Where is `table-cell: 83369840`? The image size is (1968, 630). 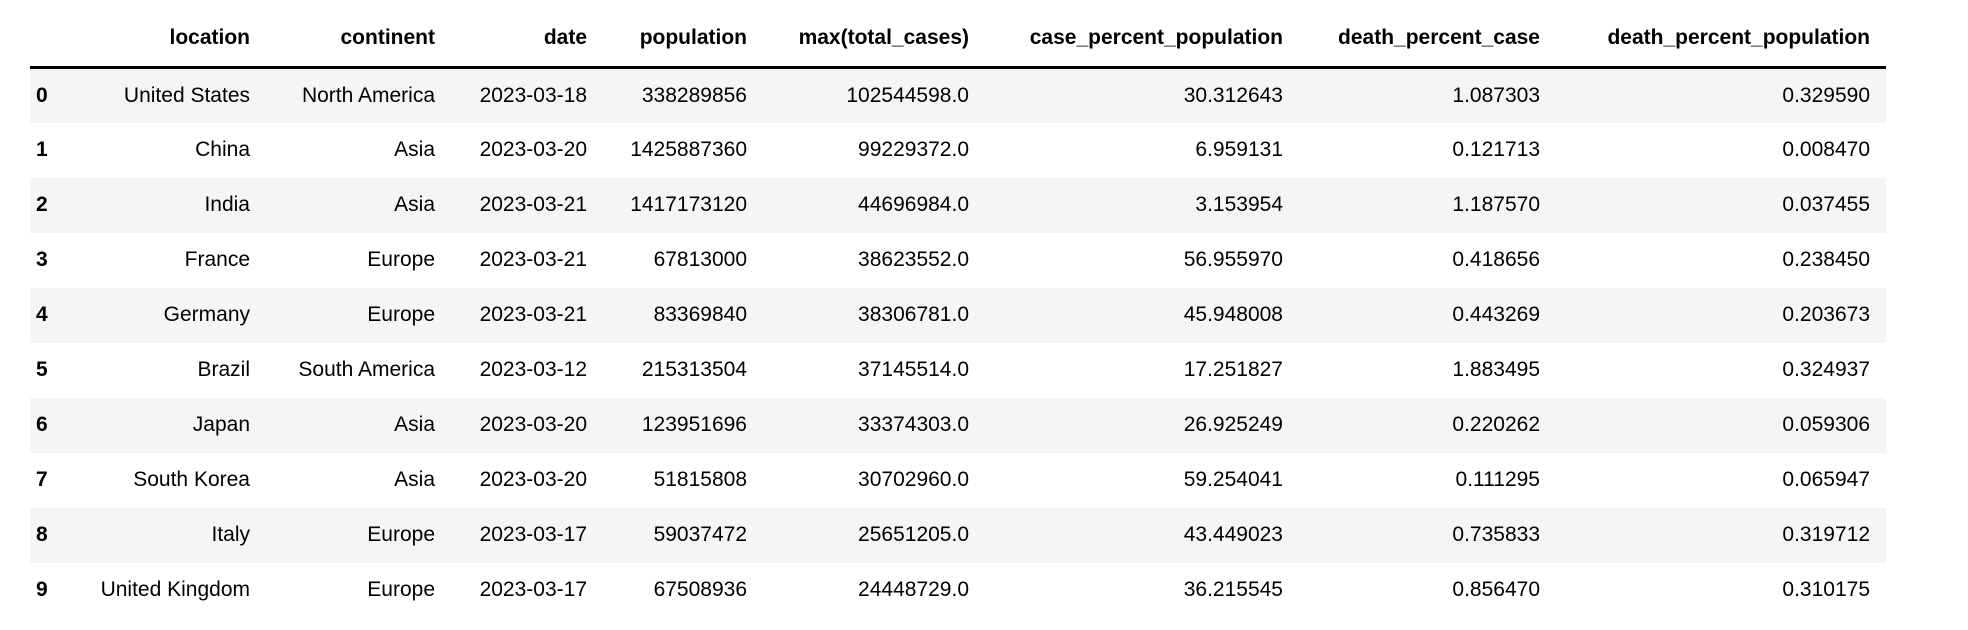
table-cell: 83369840 is located at coordinates (700, 314).